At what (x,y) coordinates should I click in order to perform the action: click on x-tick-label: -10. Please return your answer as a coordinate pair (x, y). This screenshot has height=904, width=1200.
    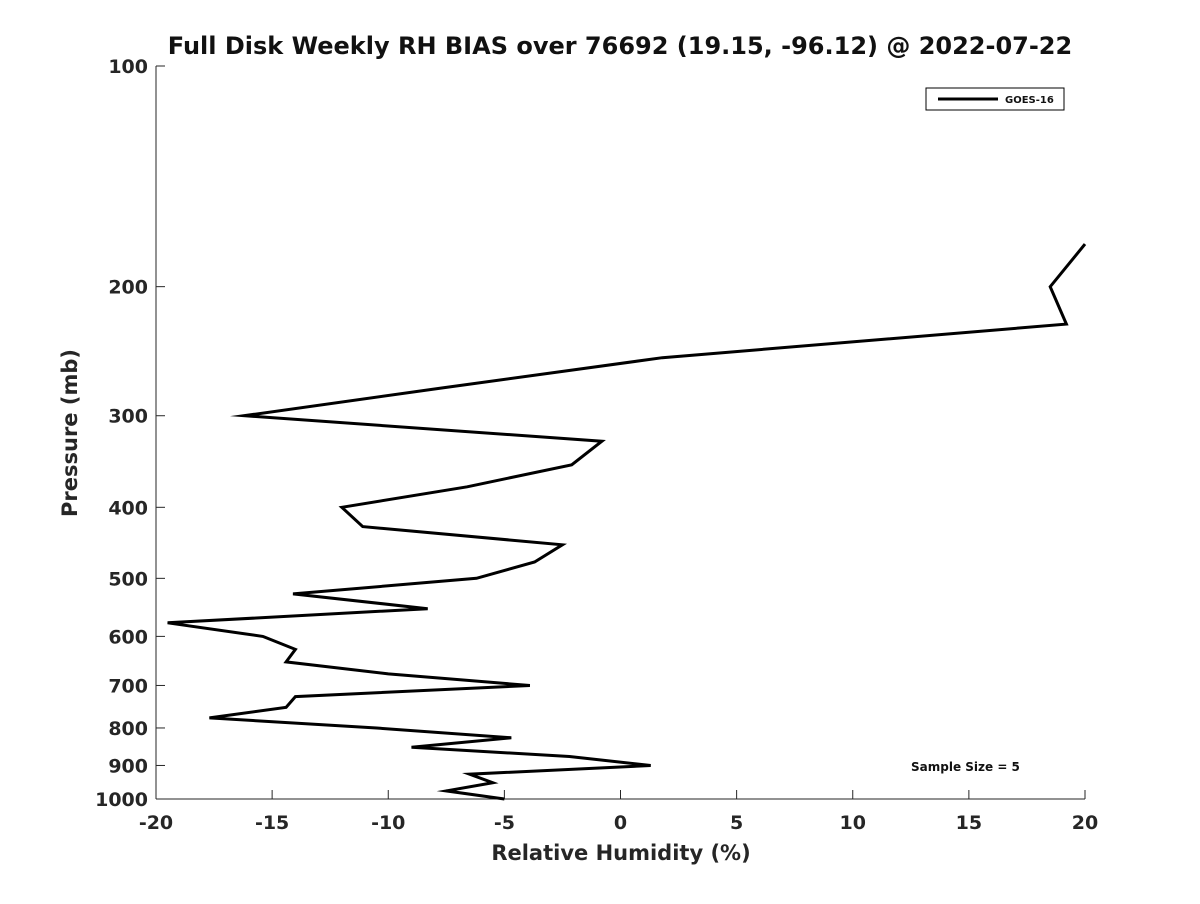
    Looking at the image, I should click on (388, 823).